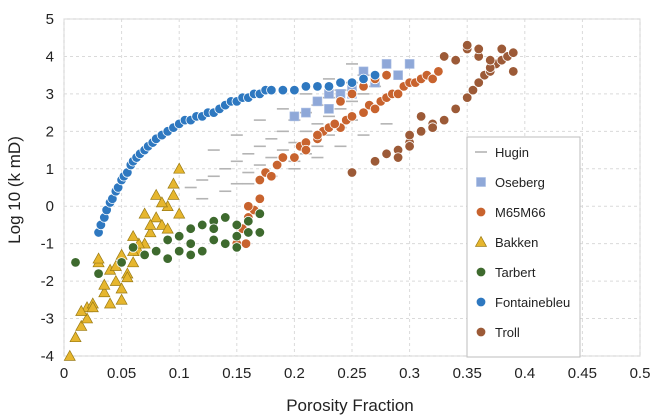 This screenshot has height=419, width=657. What do you see at coordinates (409, 373) in the screenshot?
I see `x-tick-label: 0.3` at bounding box center [409, 373].